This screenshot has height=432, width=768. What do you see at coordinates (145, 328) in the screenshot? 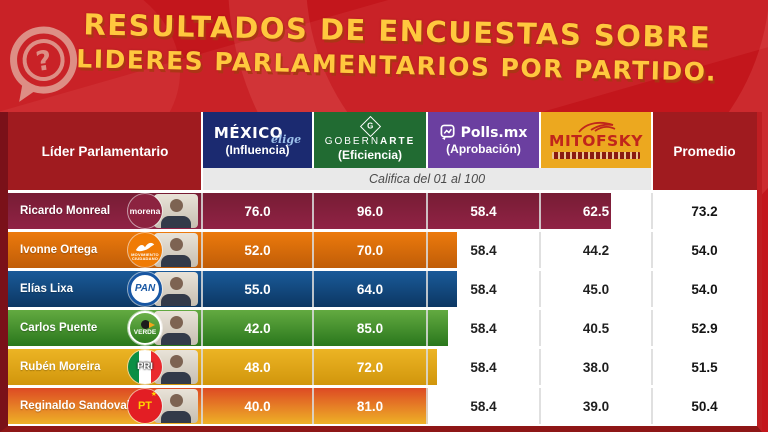
I see `verde-logo-icon: VERDE` at bounding box center [145, 328].